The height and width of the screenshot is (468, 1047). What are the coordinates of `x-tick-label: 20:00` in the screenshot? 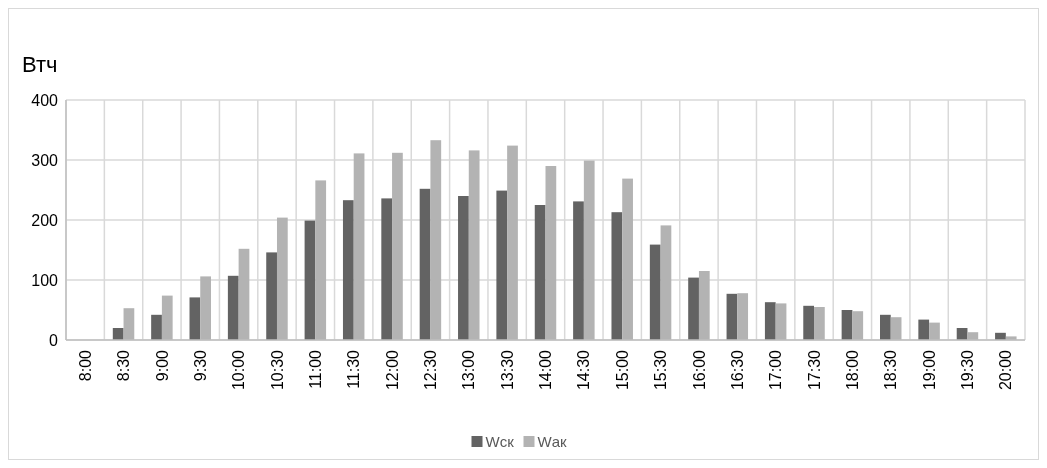 It's located at (1006, 370).